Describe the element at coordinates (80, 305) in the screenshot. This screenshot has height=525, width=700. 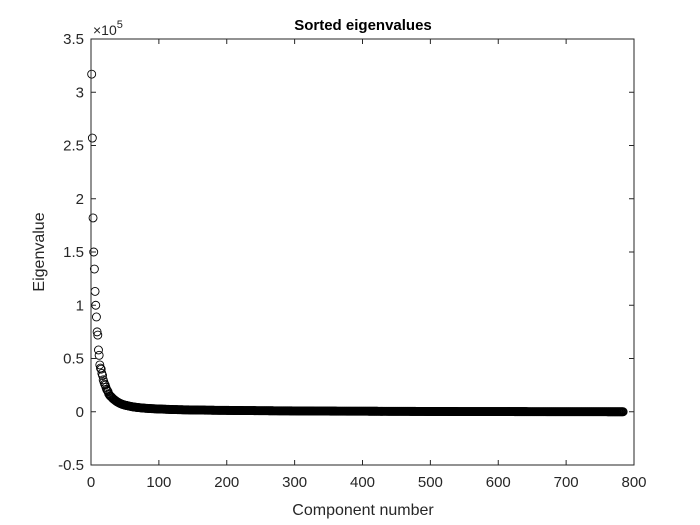
I see `y-tick-label: 1` at that location.